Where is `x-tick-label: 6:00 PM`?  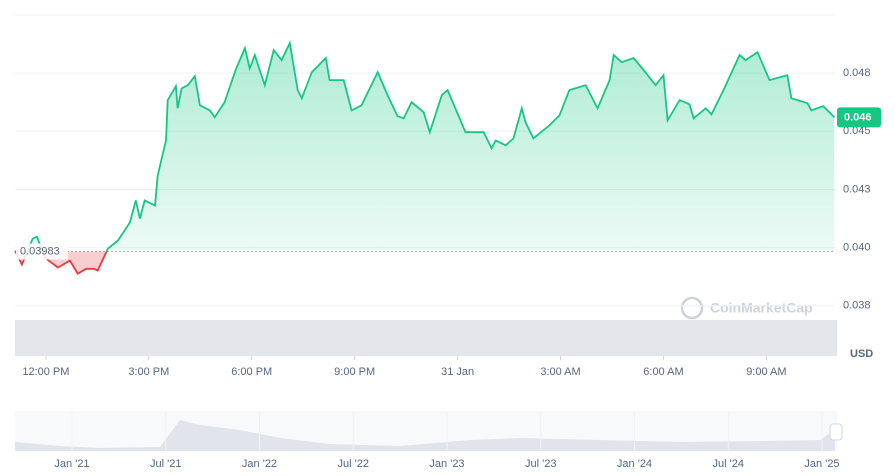
x-tick-label: 6:00 PM is located at coordinates (251, 372).